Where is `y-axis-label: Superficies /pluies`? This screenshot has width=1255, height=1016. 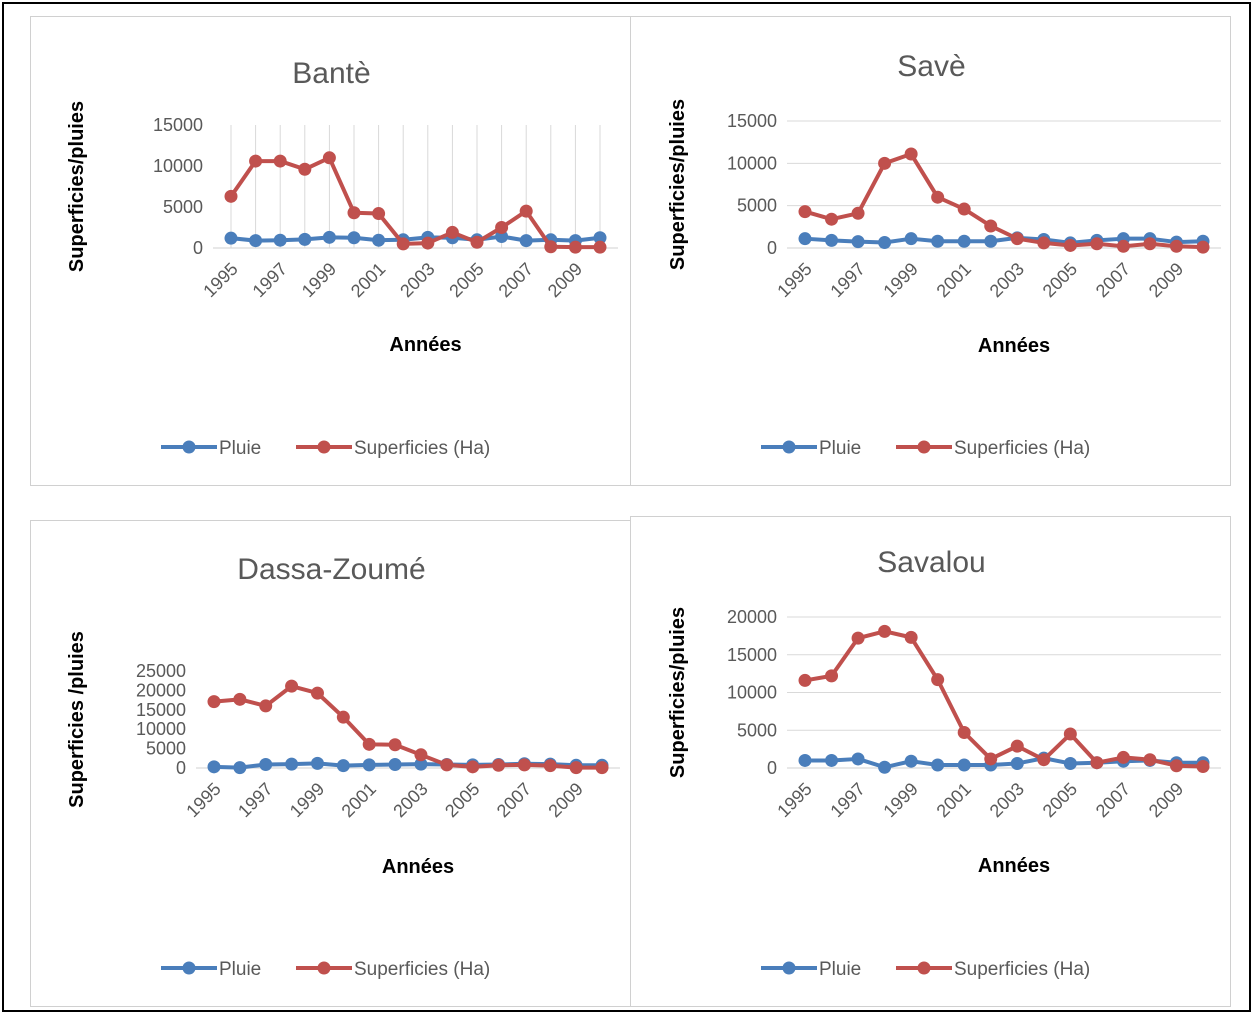 y-axis-label: Superficies /pluies is located at coordinates (77, 719).